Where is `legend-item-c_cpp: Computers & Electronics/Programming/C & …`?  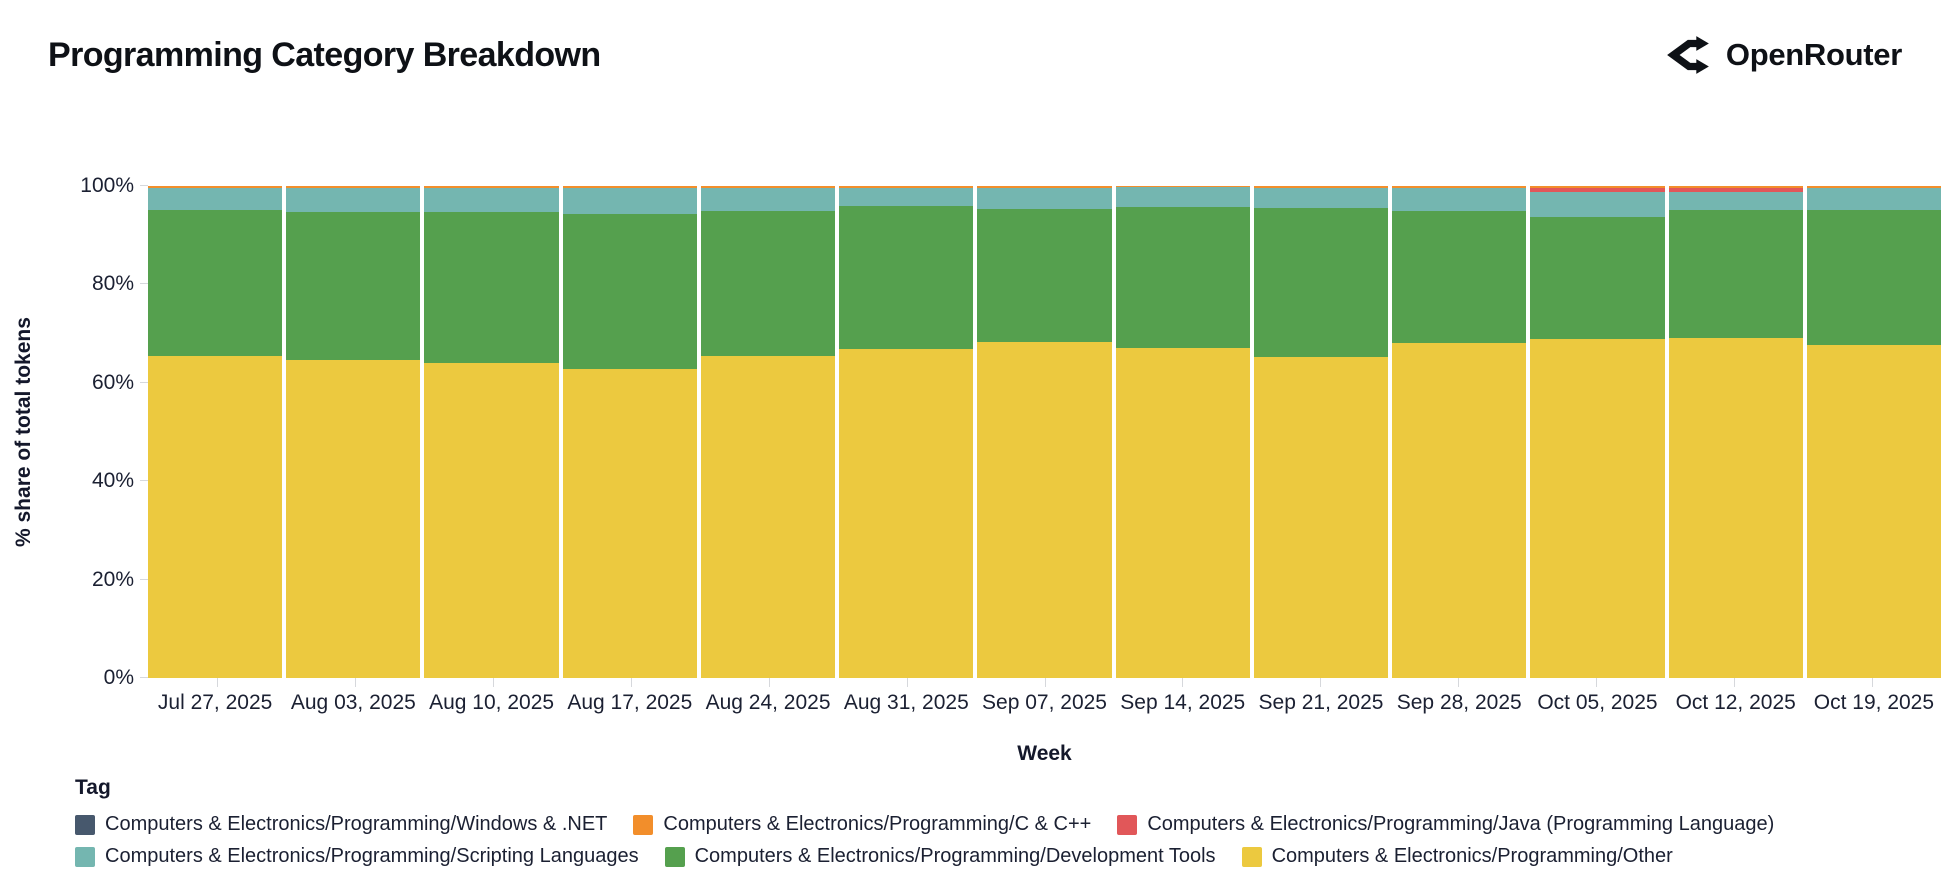
legend-item-c_cpp: Computers & Electronics/Programming/C & … is located at coordinates (862, 824).